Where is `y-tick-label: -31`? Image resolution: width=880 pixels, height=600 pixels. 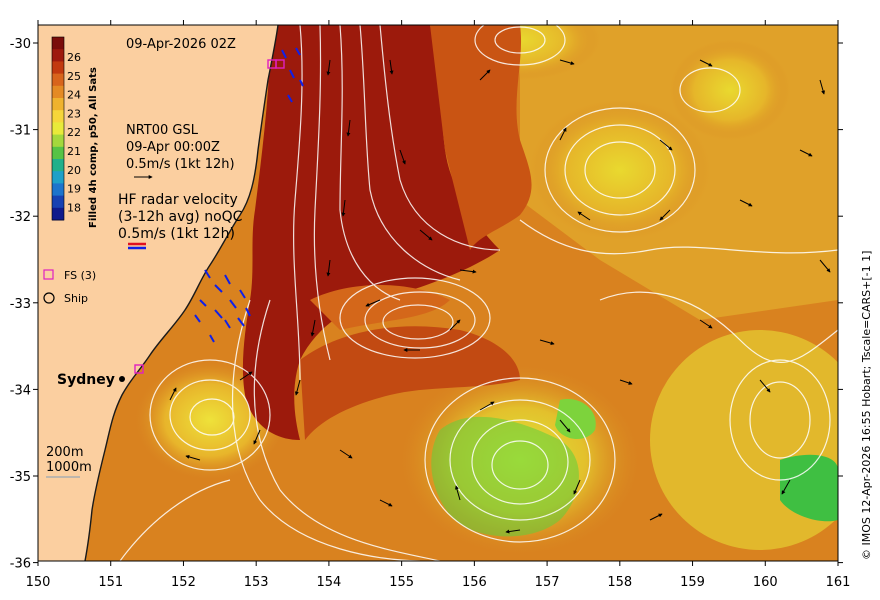
y-tick-label: -31 is located at coordinates (20, 131).